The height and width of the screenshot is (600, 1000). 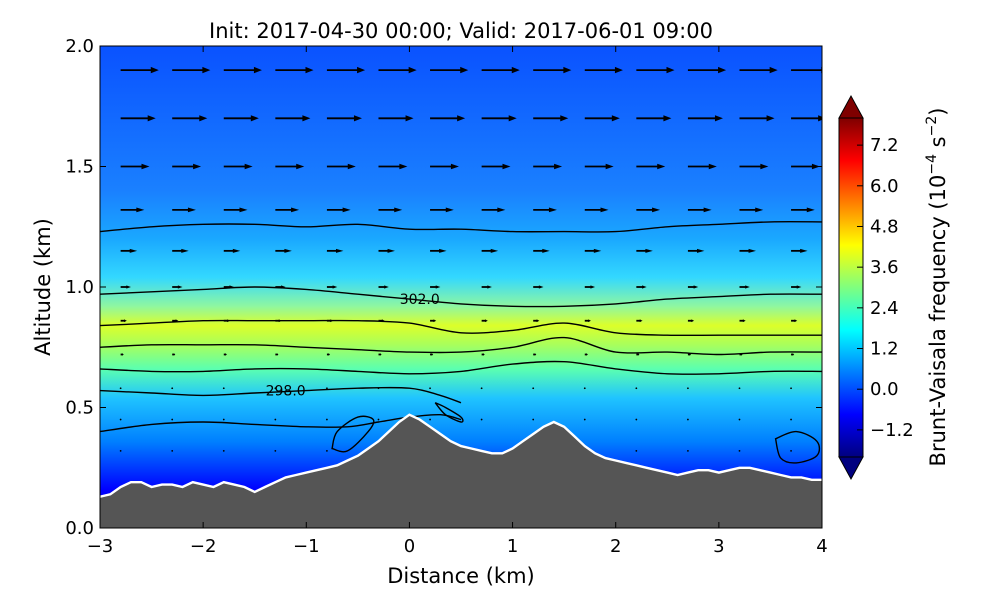 What do you see at coordinates (79, 287) in the screenshot?
I see `y-tick-label: 1.0` at bounding box center [79, 287].